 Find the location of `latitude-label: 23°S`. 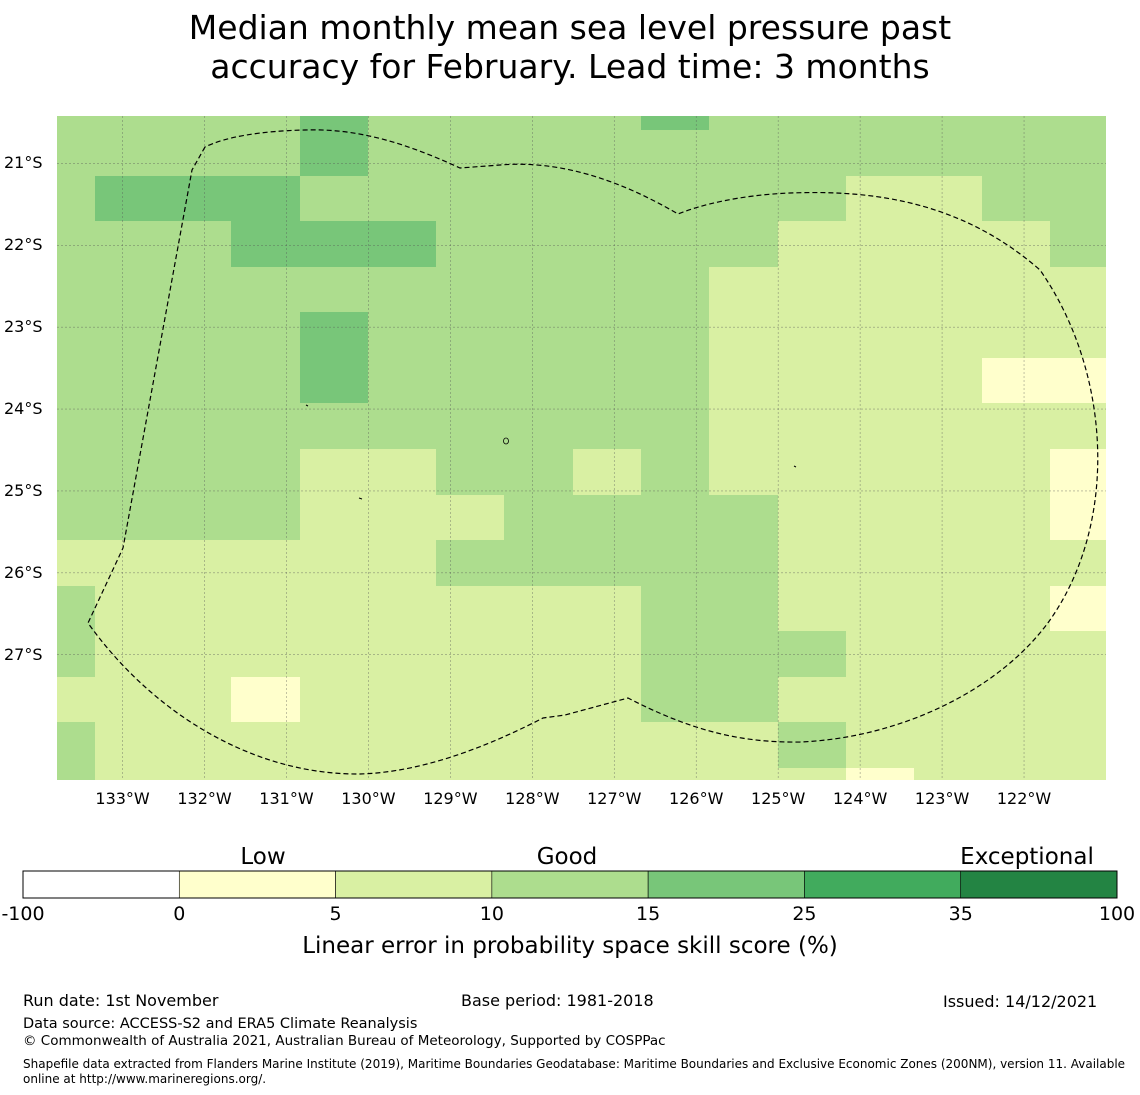

latitude-label: 23°S is located at coordinates (23, 327).